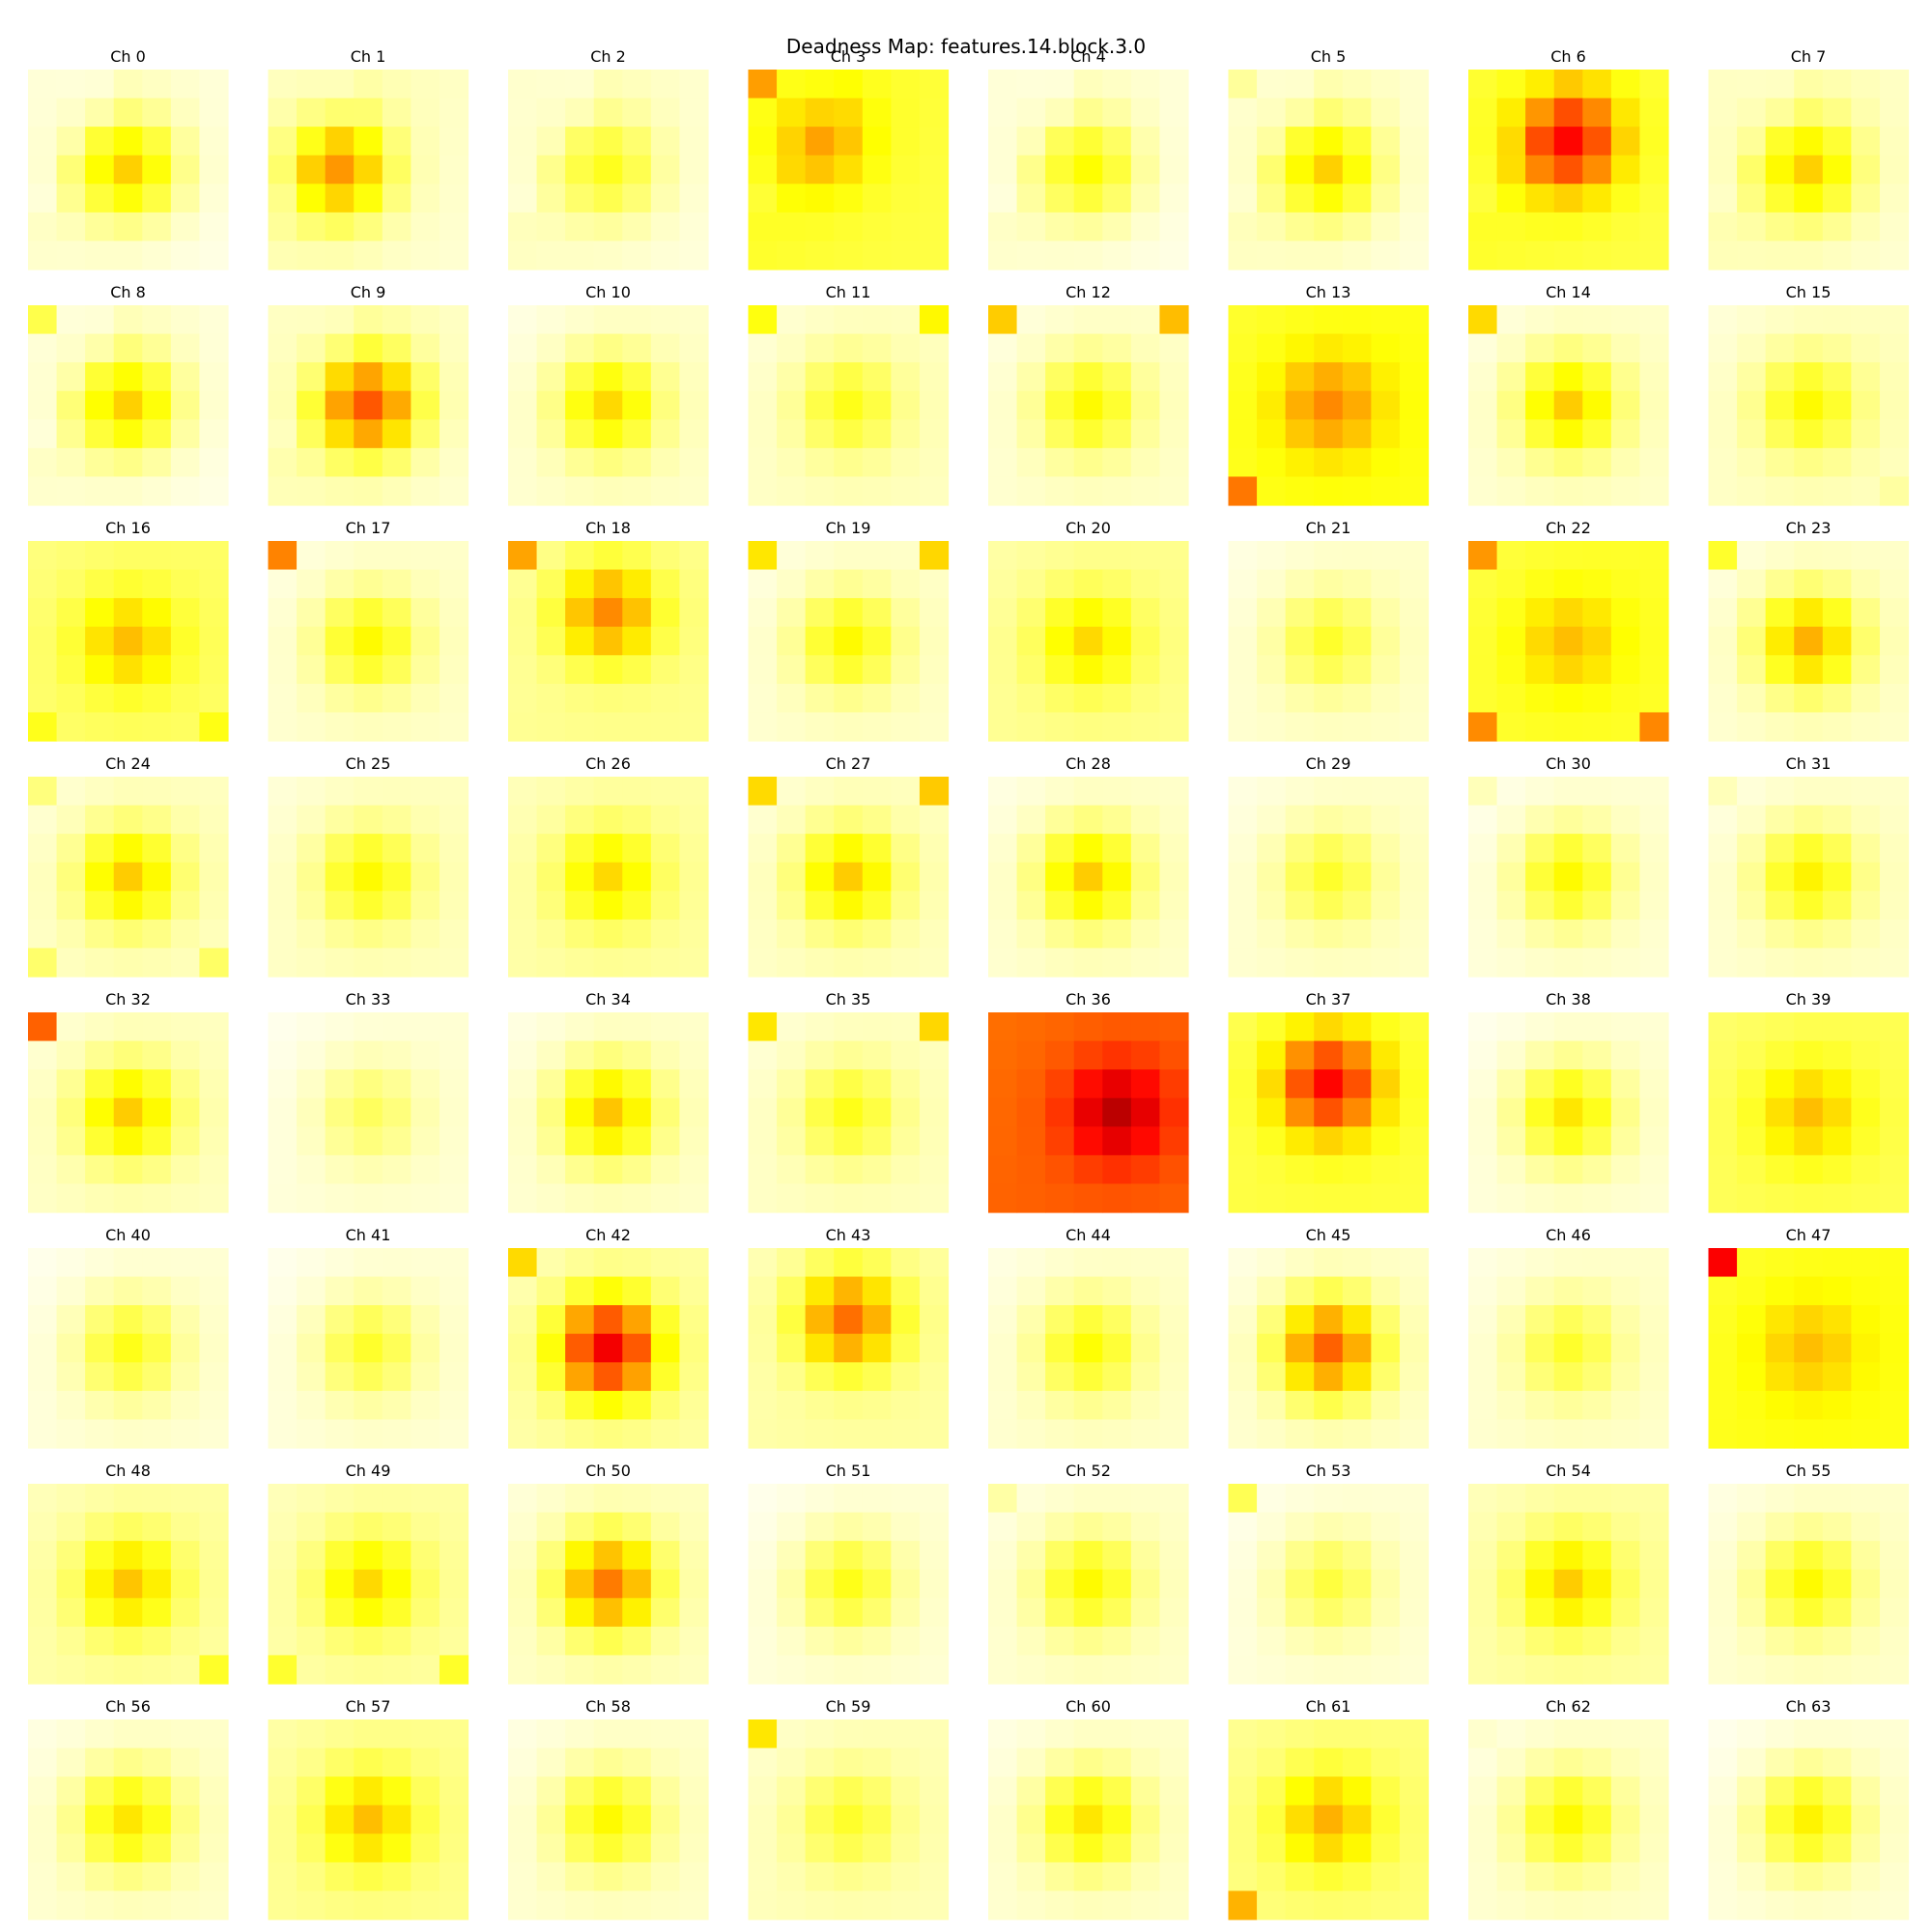 This screenshot has height=1932, width=1932. I want to click on panel-title: Ch 24, so click(128, 763).